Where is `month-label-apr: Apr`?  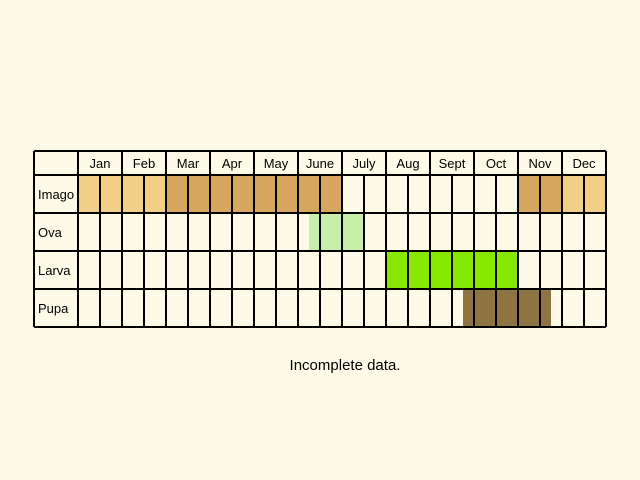 month-label-apr: Apr is located at coordinates (232, 163).